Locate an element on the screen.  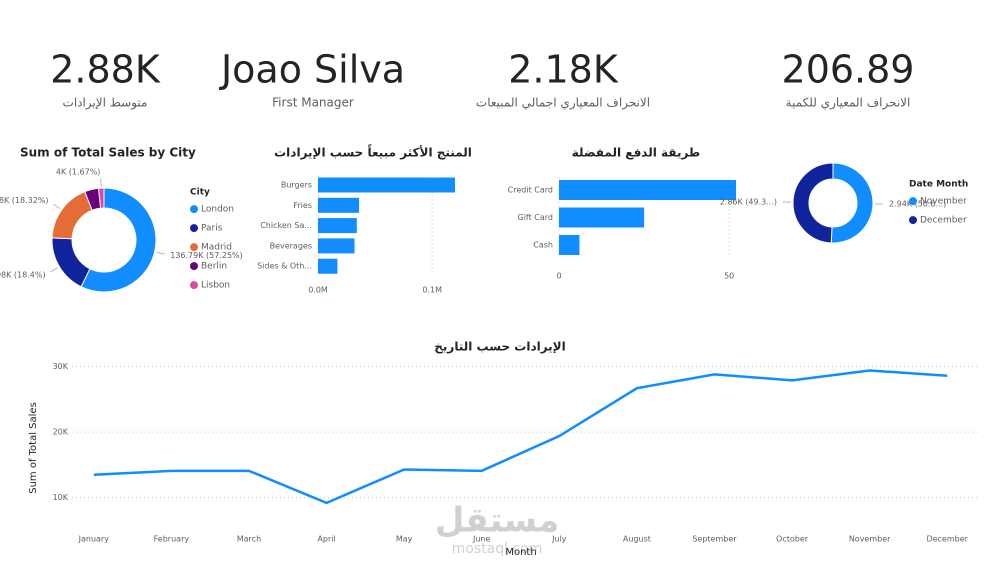
legend-label: November is located at coordinates (943, 202).